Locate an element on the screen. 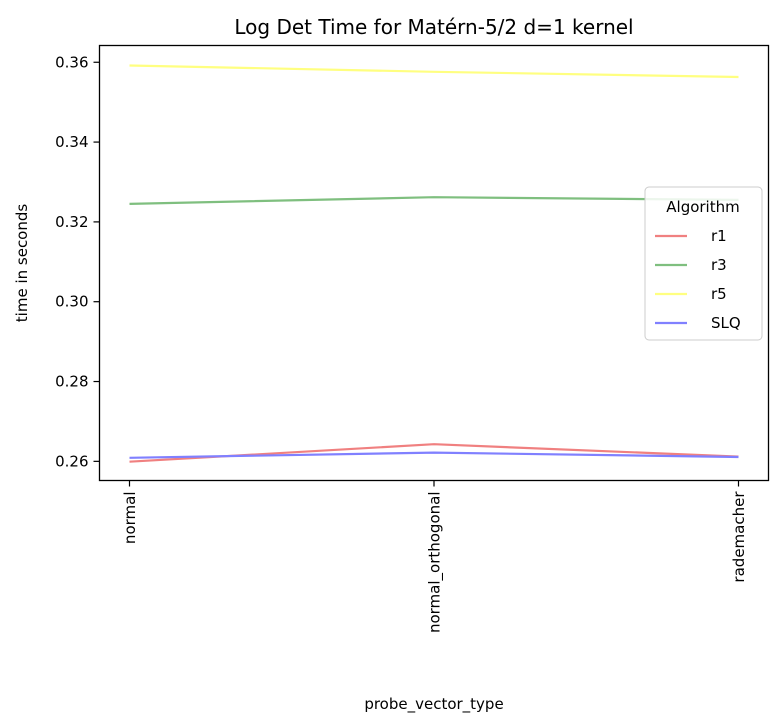  y-tick-label: 0.34 is located at coordinates (71, 142).